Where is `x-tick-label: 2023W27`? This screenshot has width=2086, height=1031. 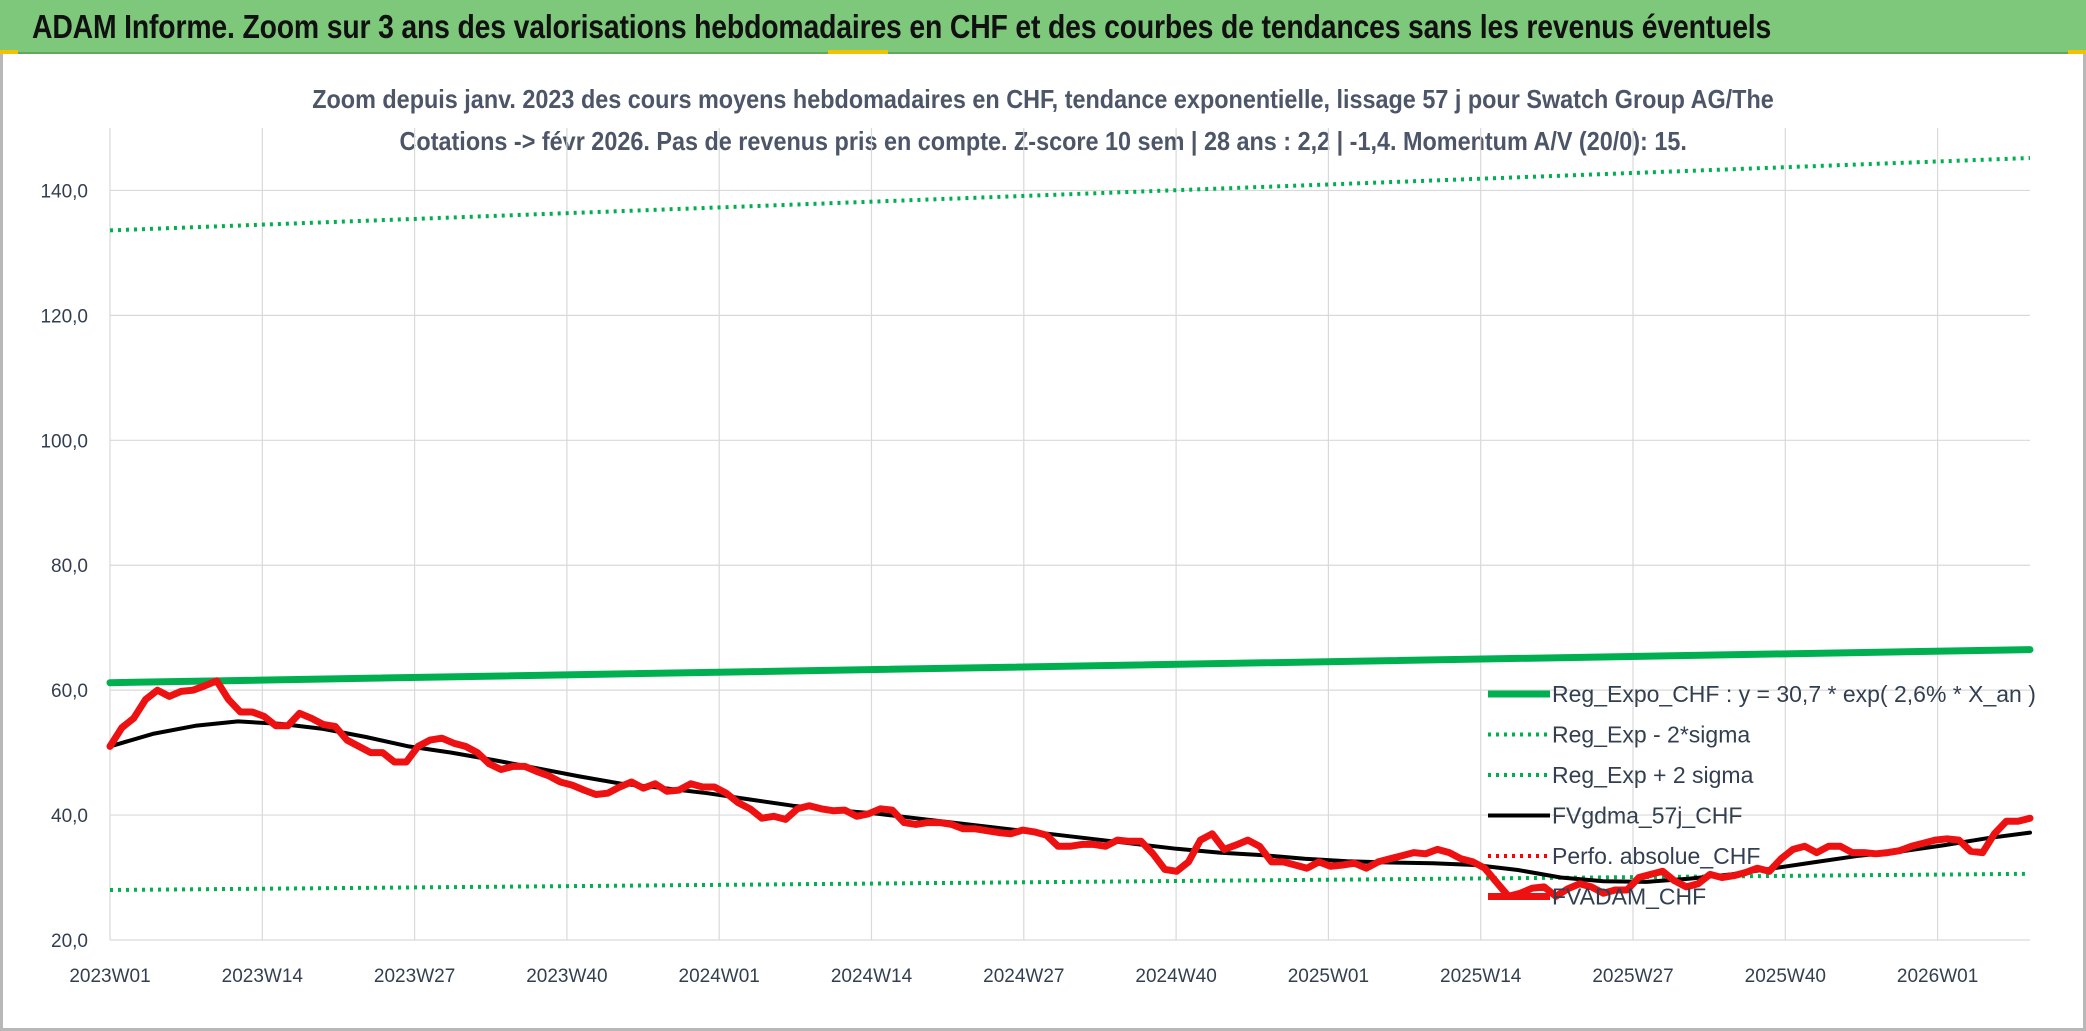
x-tick-label: 2023W27 is located at coordinates (414, 976).